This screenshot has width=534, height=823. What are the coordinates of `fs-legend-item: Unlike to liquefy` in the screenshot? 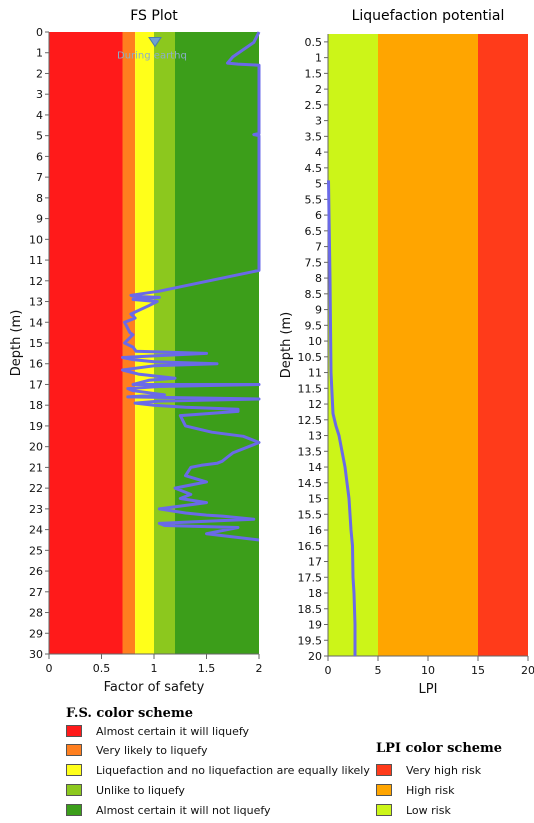 It's located at (125, 790).